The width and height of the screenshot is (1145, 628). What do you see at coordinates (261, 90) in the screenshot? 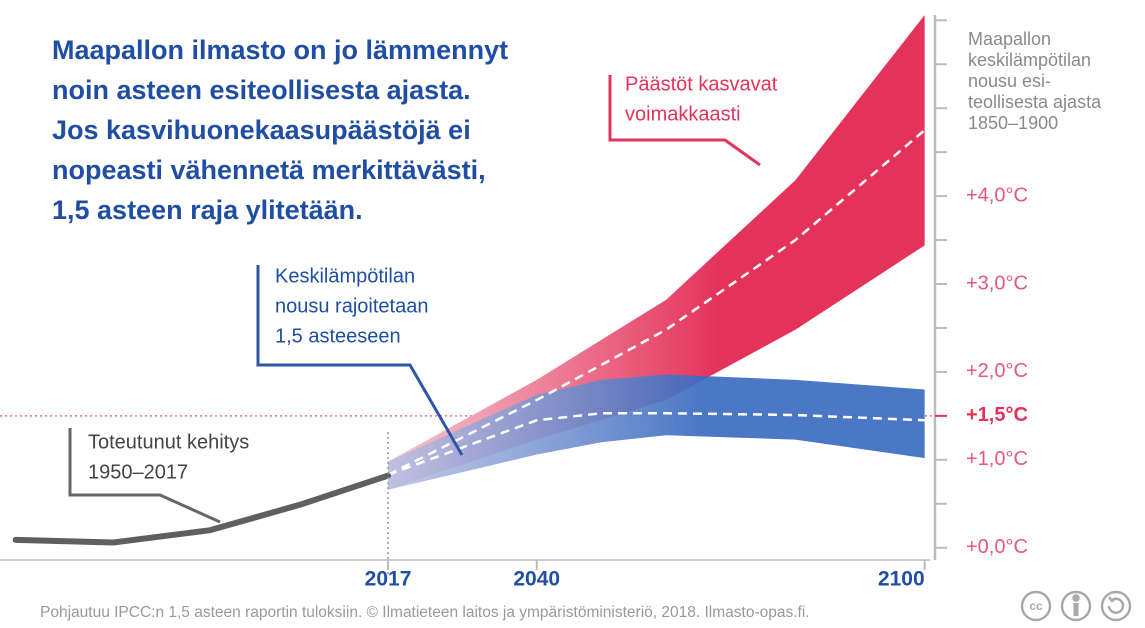
I see `chart-title: noin asteen esiteollisesta ajasta.` at bounding box center [261, 90].